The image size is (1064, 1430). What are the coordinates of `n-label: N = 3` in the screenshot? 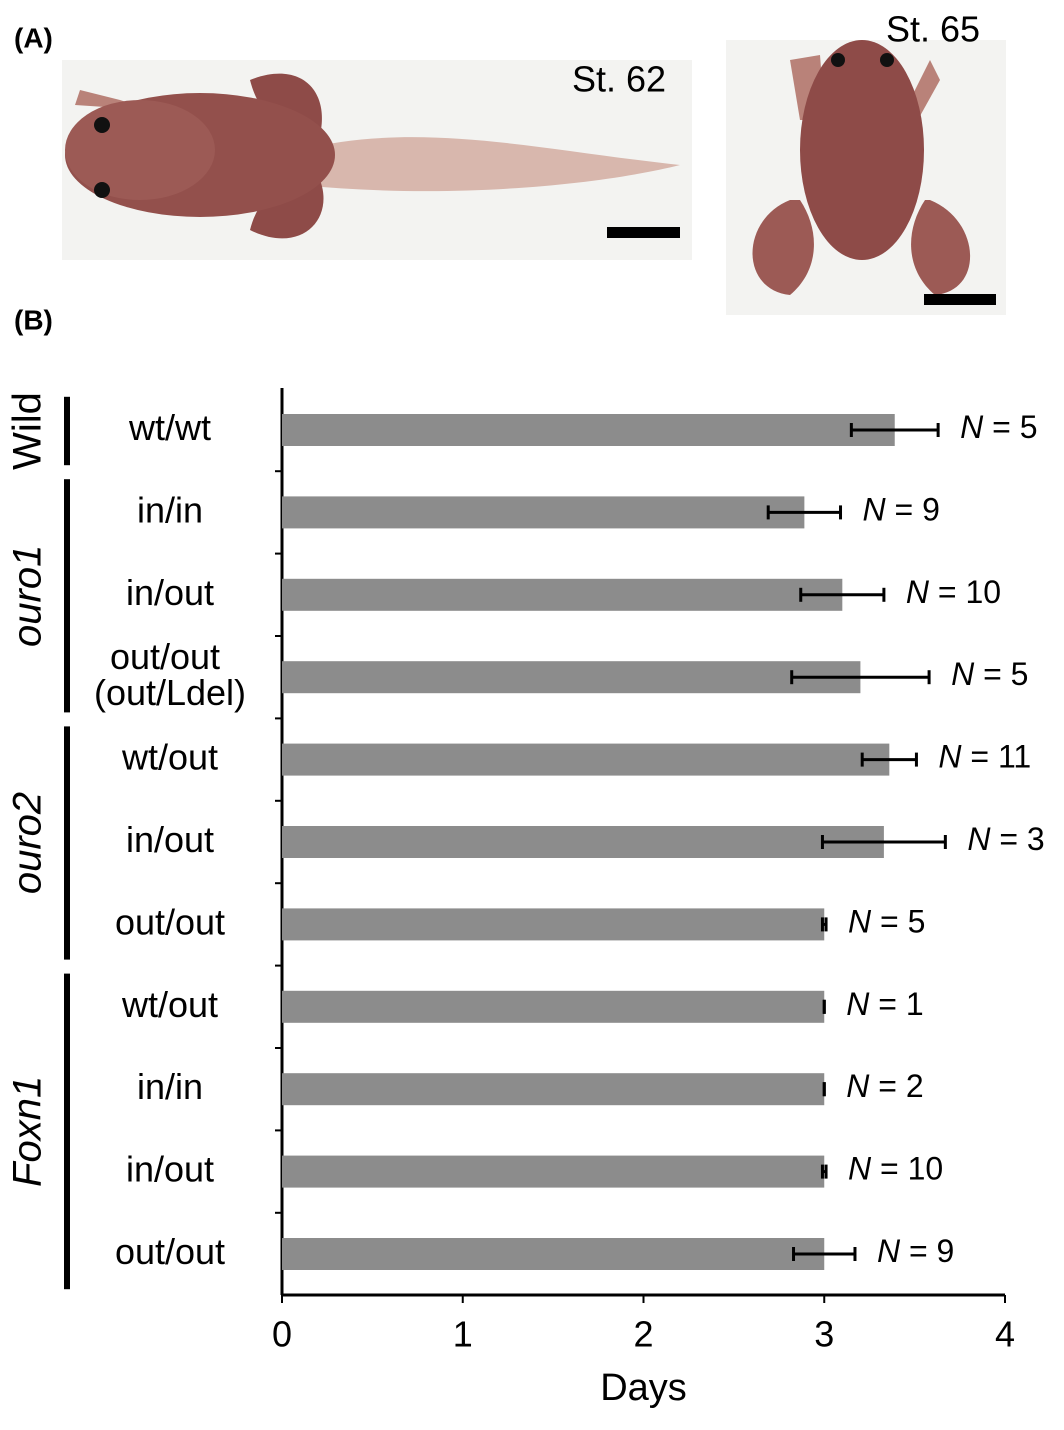 It's located at (1005, 839).